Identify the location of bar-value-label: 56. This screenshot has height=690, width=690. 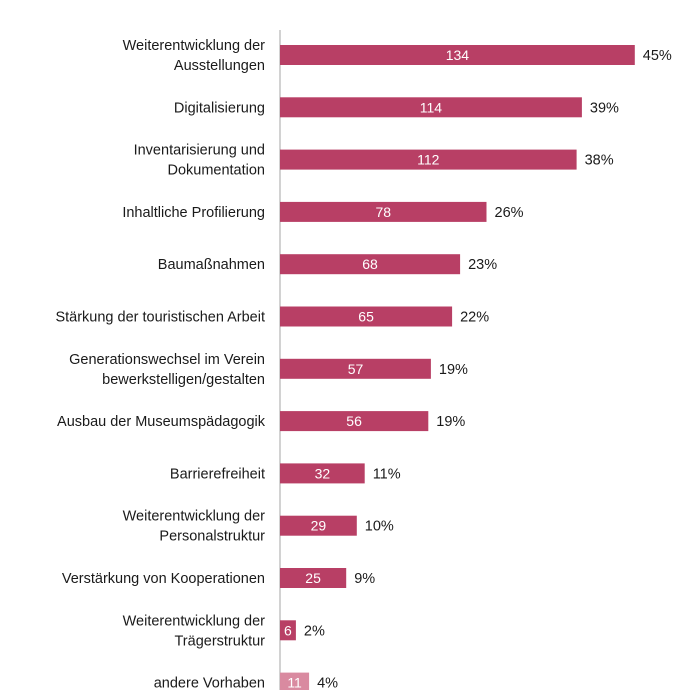
(354, 421).